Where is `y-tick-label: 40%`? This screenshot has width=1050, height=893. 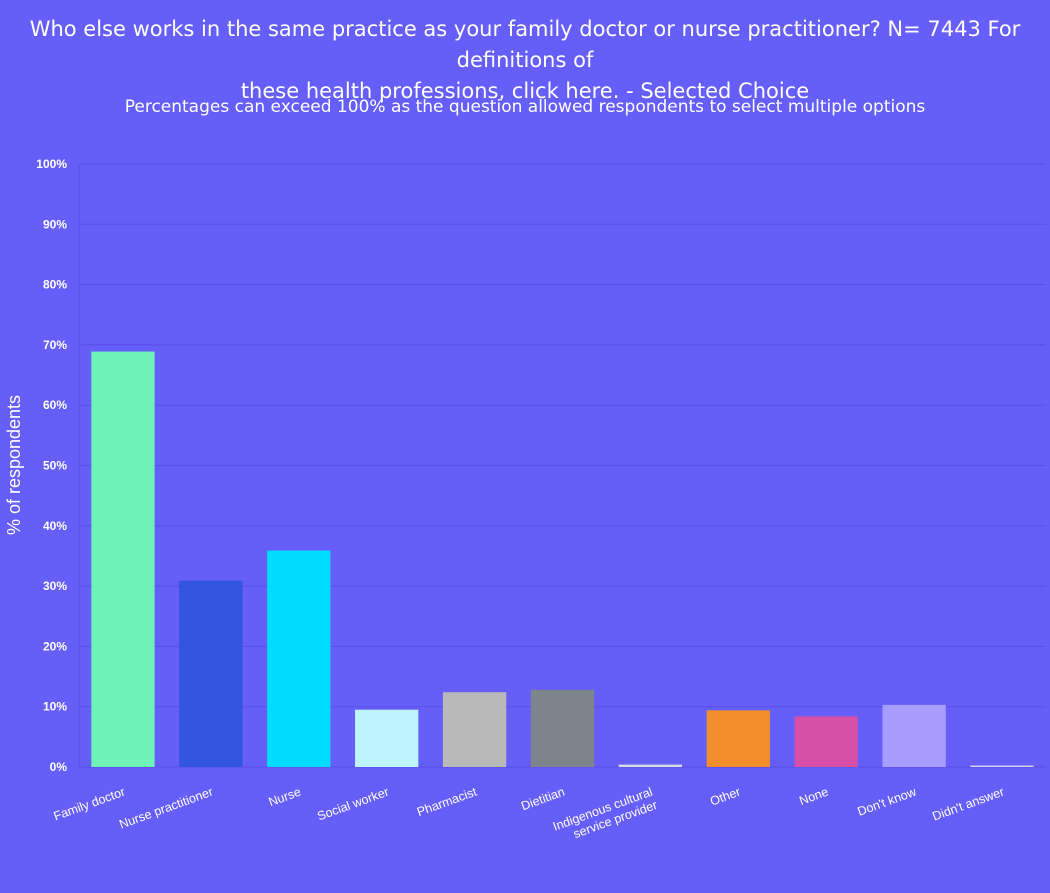
y-tick-label: 40% is located at coordinates (55, 526).